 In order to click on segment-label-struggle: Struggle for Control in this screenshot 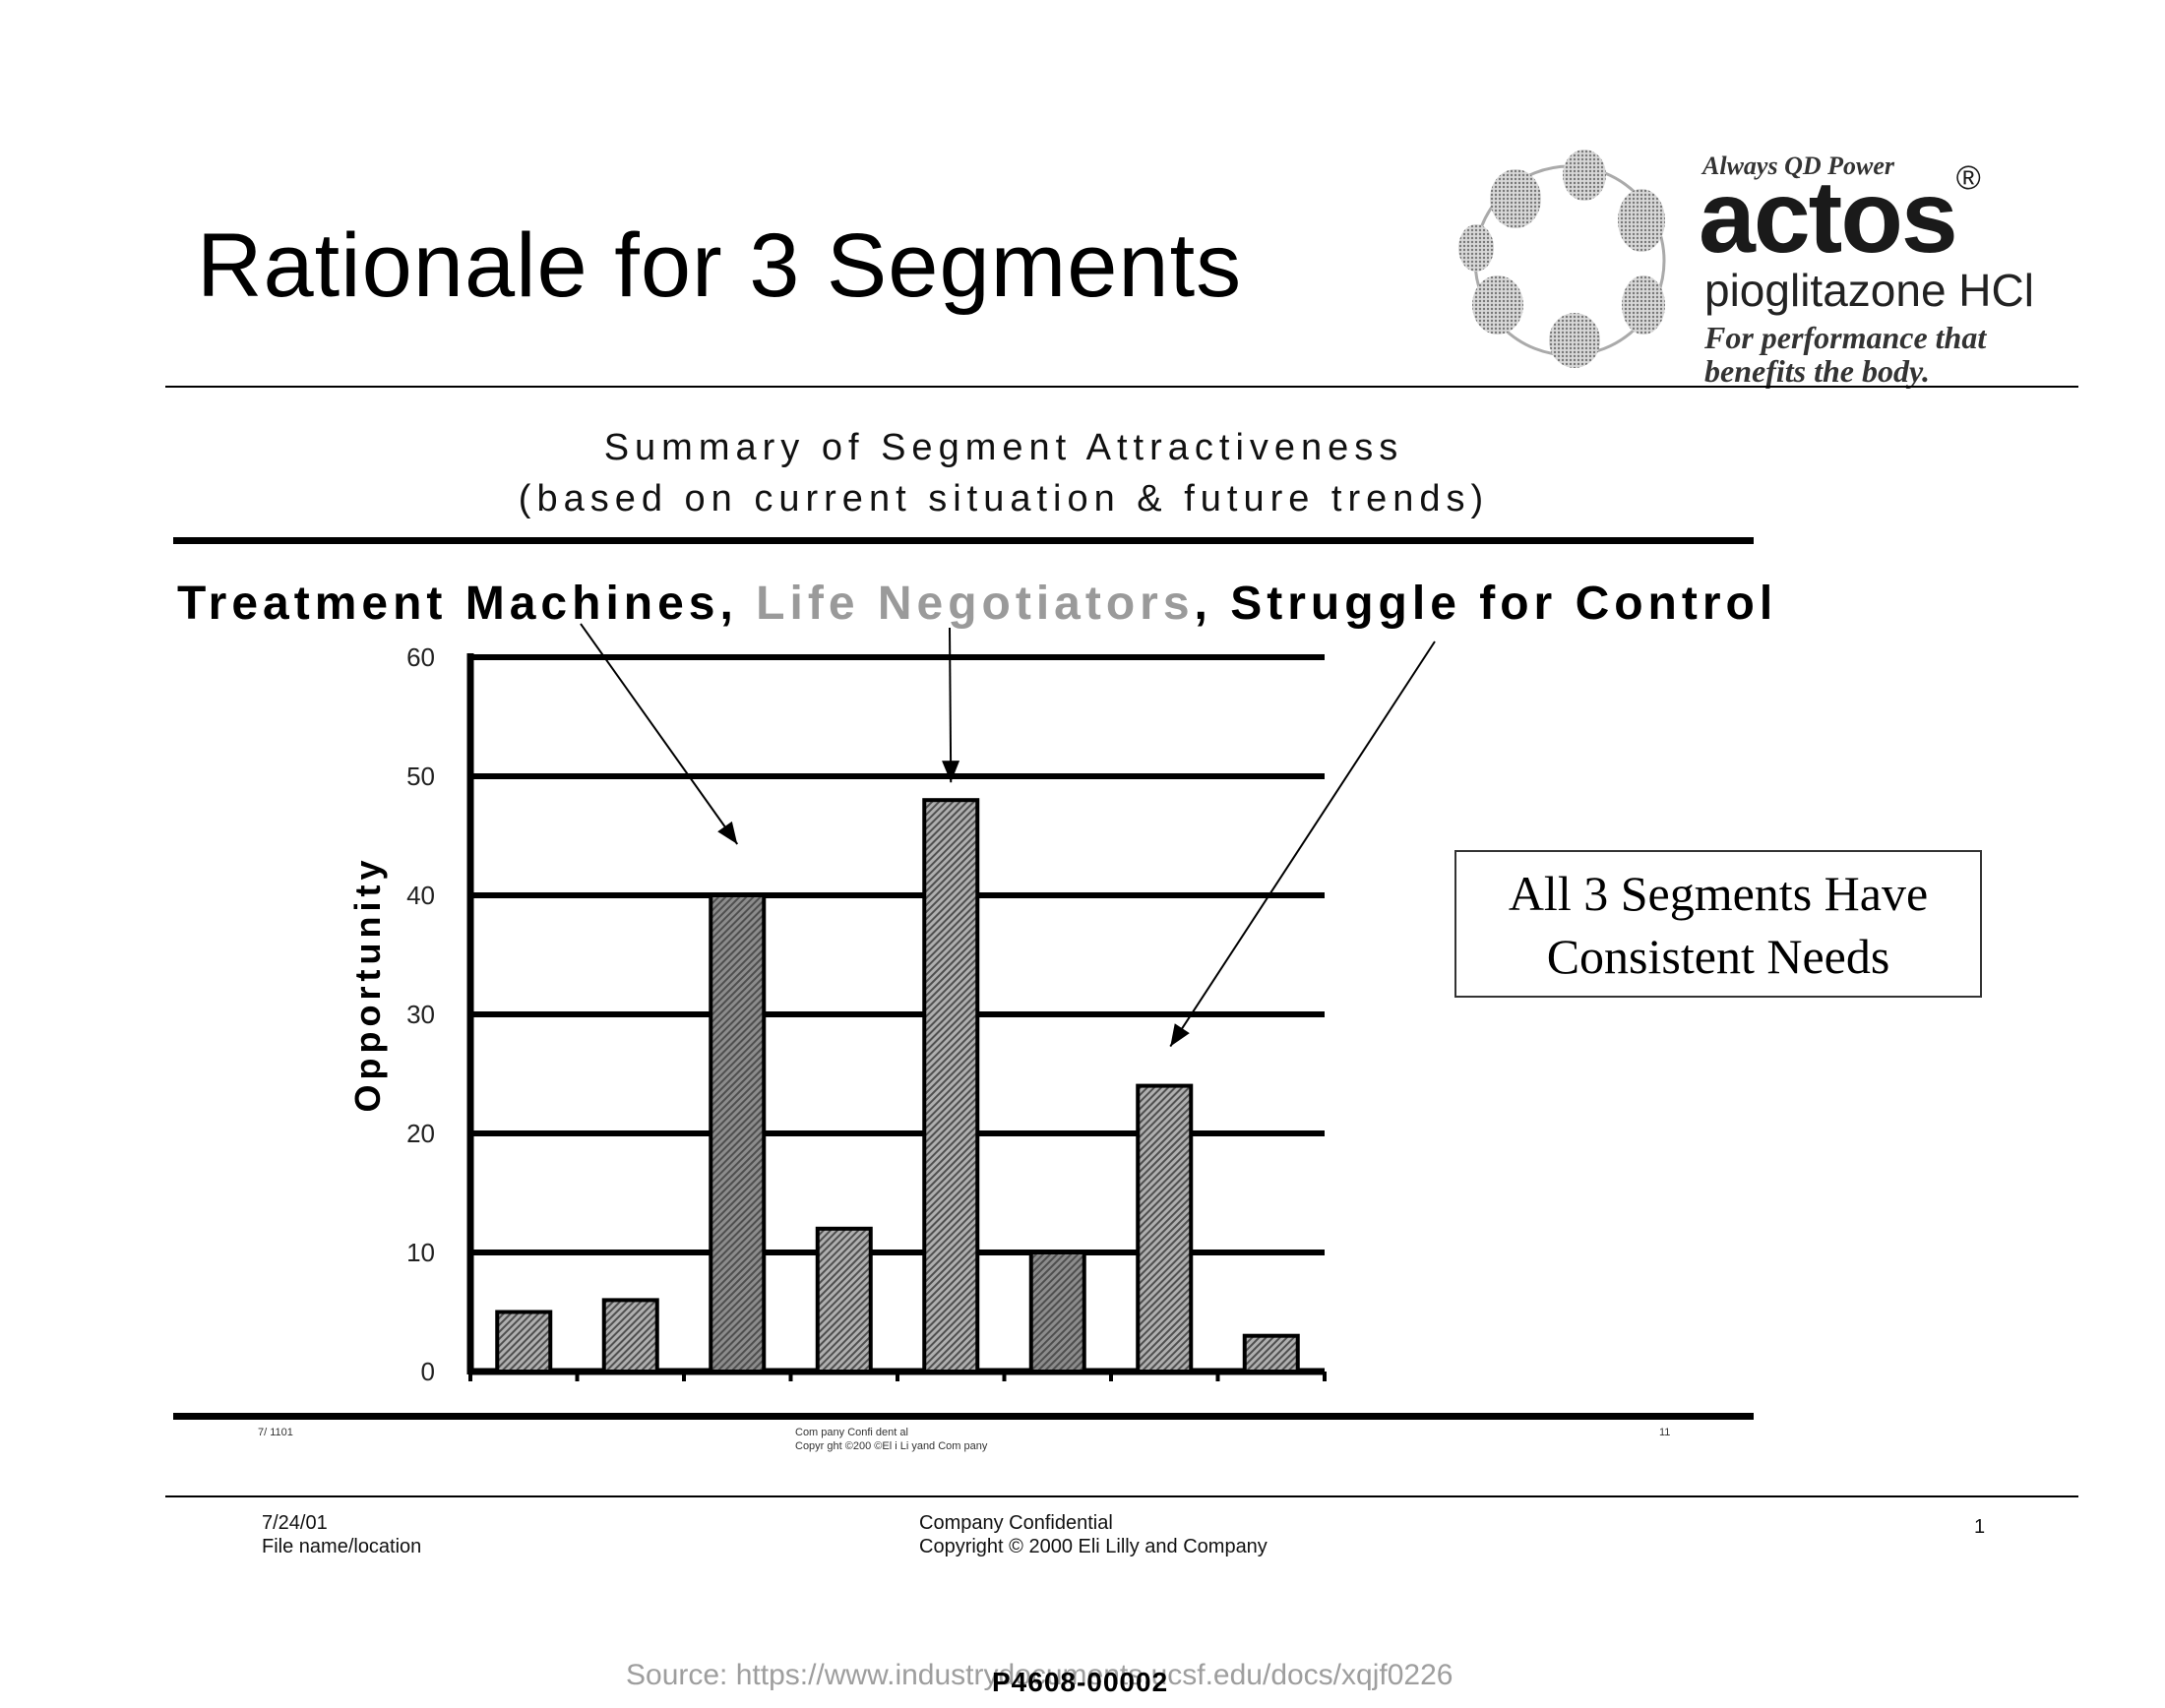, I will do `click(1504, 604)`.